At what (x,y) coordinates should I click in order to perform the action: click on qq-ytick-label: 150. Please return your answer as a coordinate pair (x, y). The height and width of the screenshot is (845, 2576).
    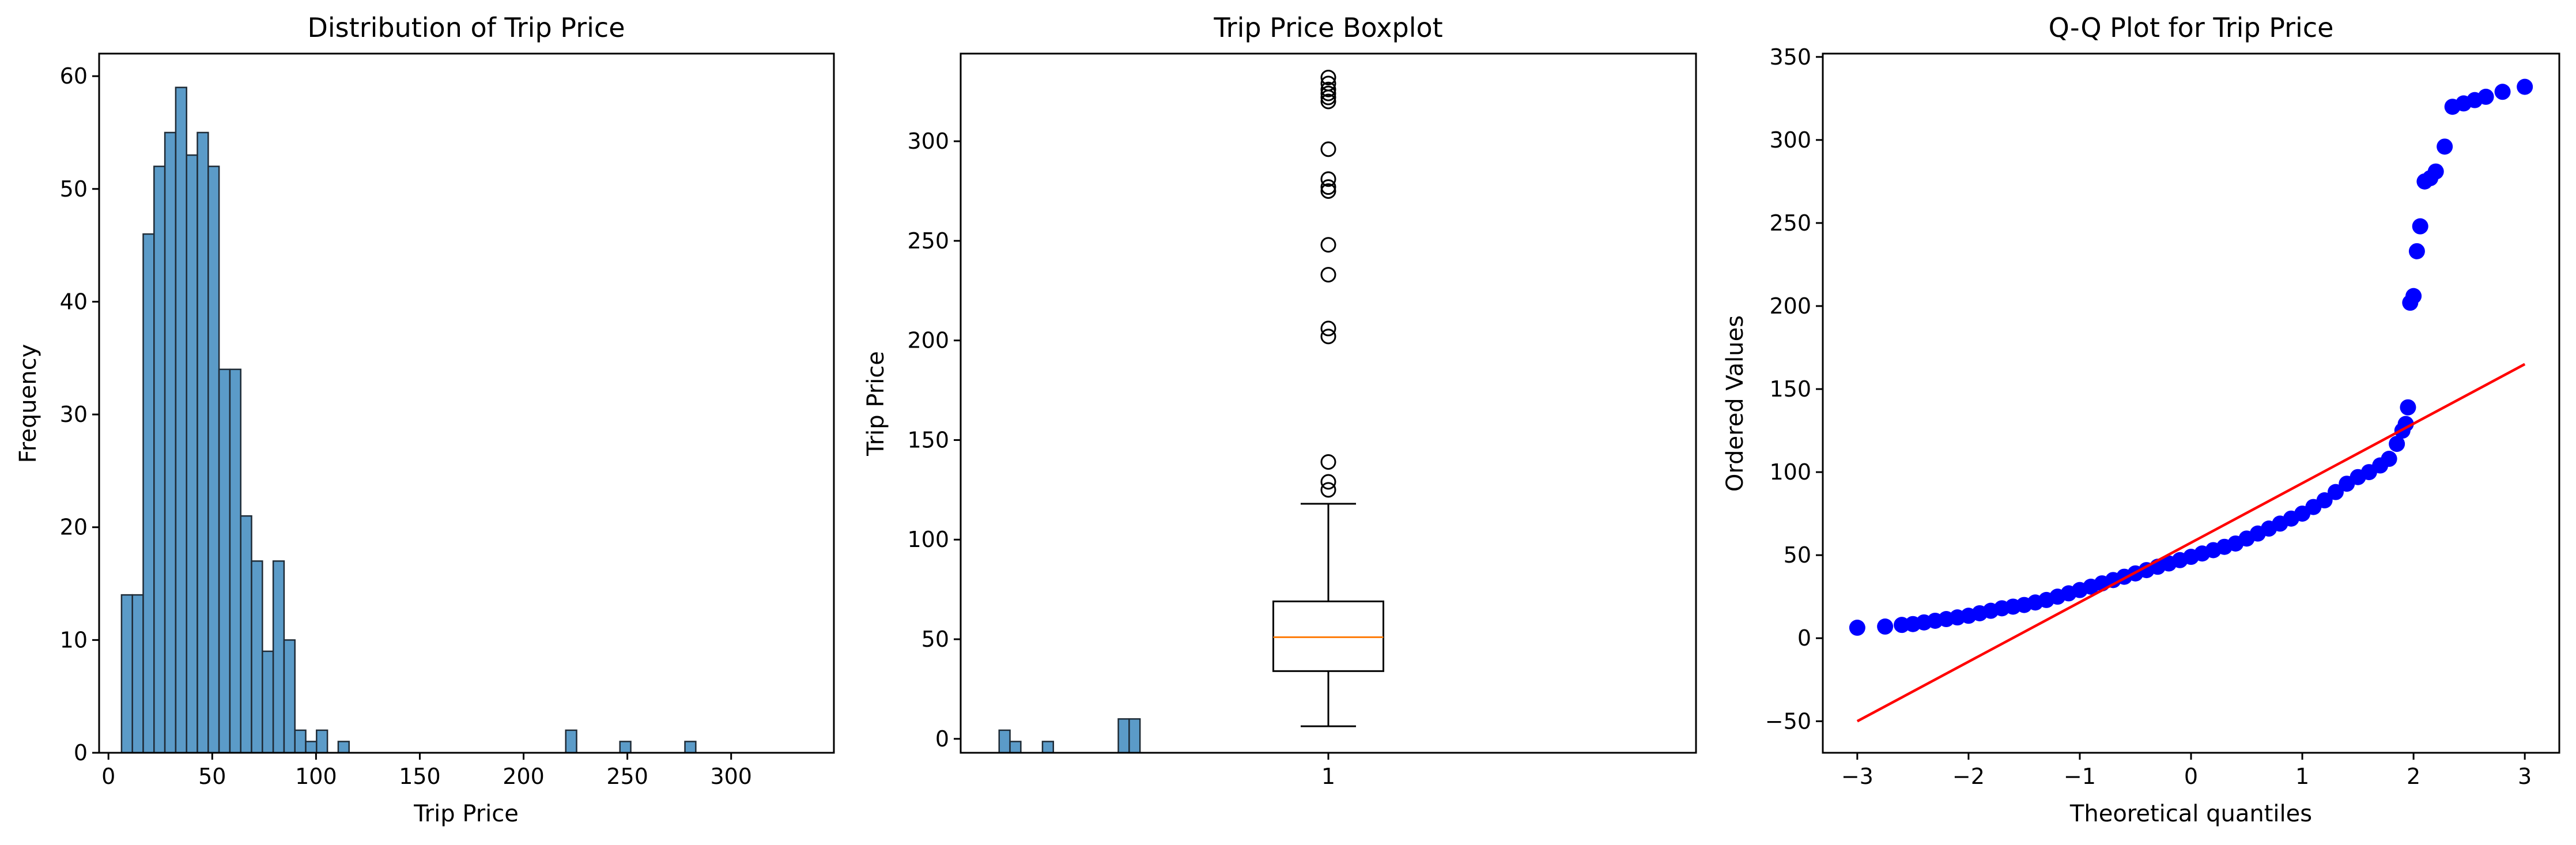
    Looking at the image, I should click on (1790, 389).